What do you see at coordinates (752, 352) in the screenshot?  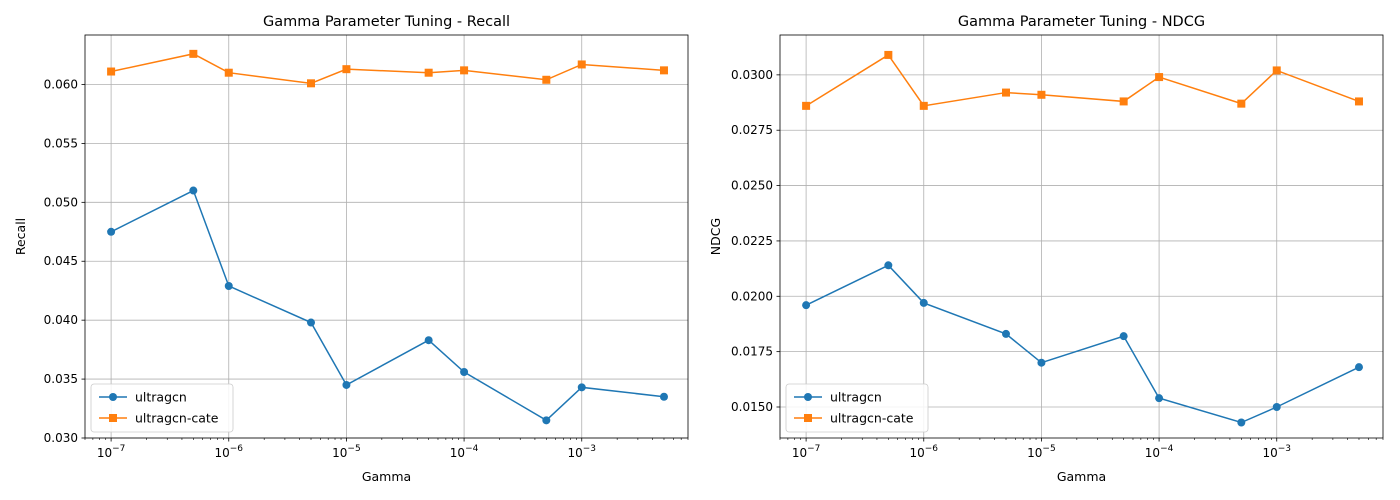 I see `chart-2-y-tick-label: 0.0175` at bounding box center [752, 352].